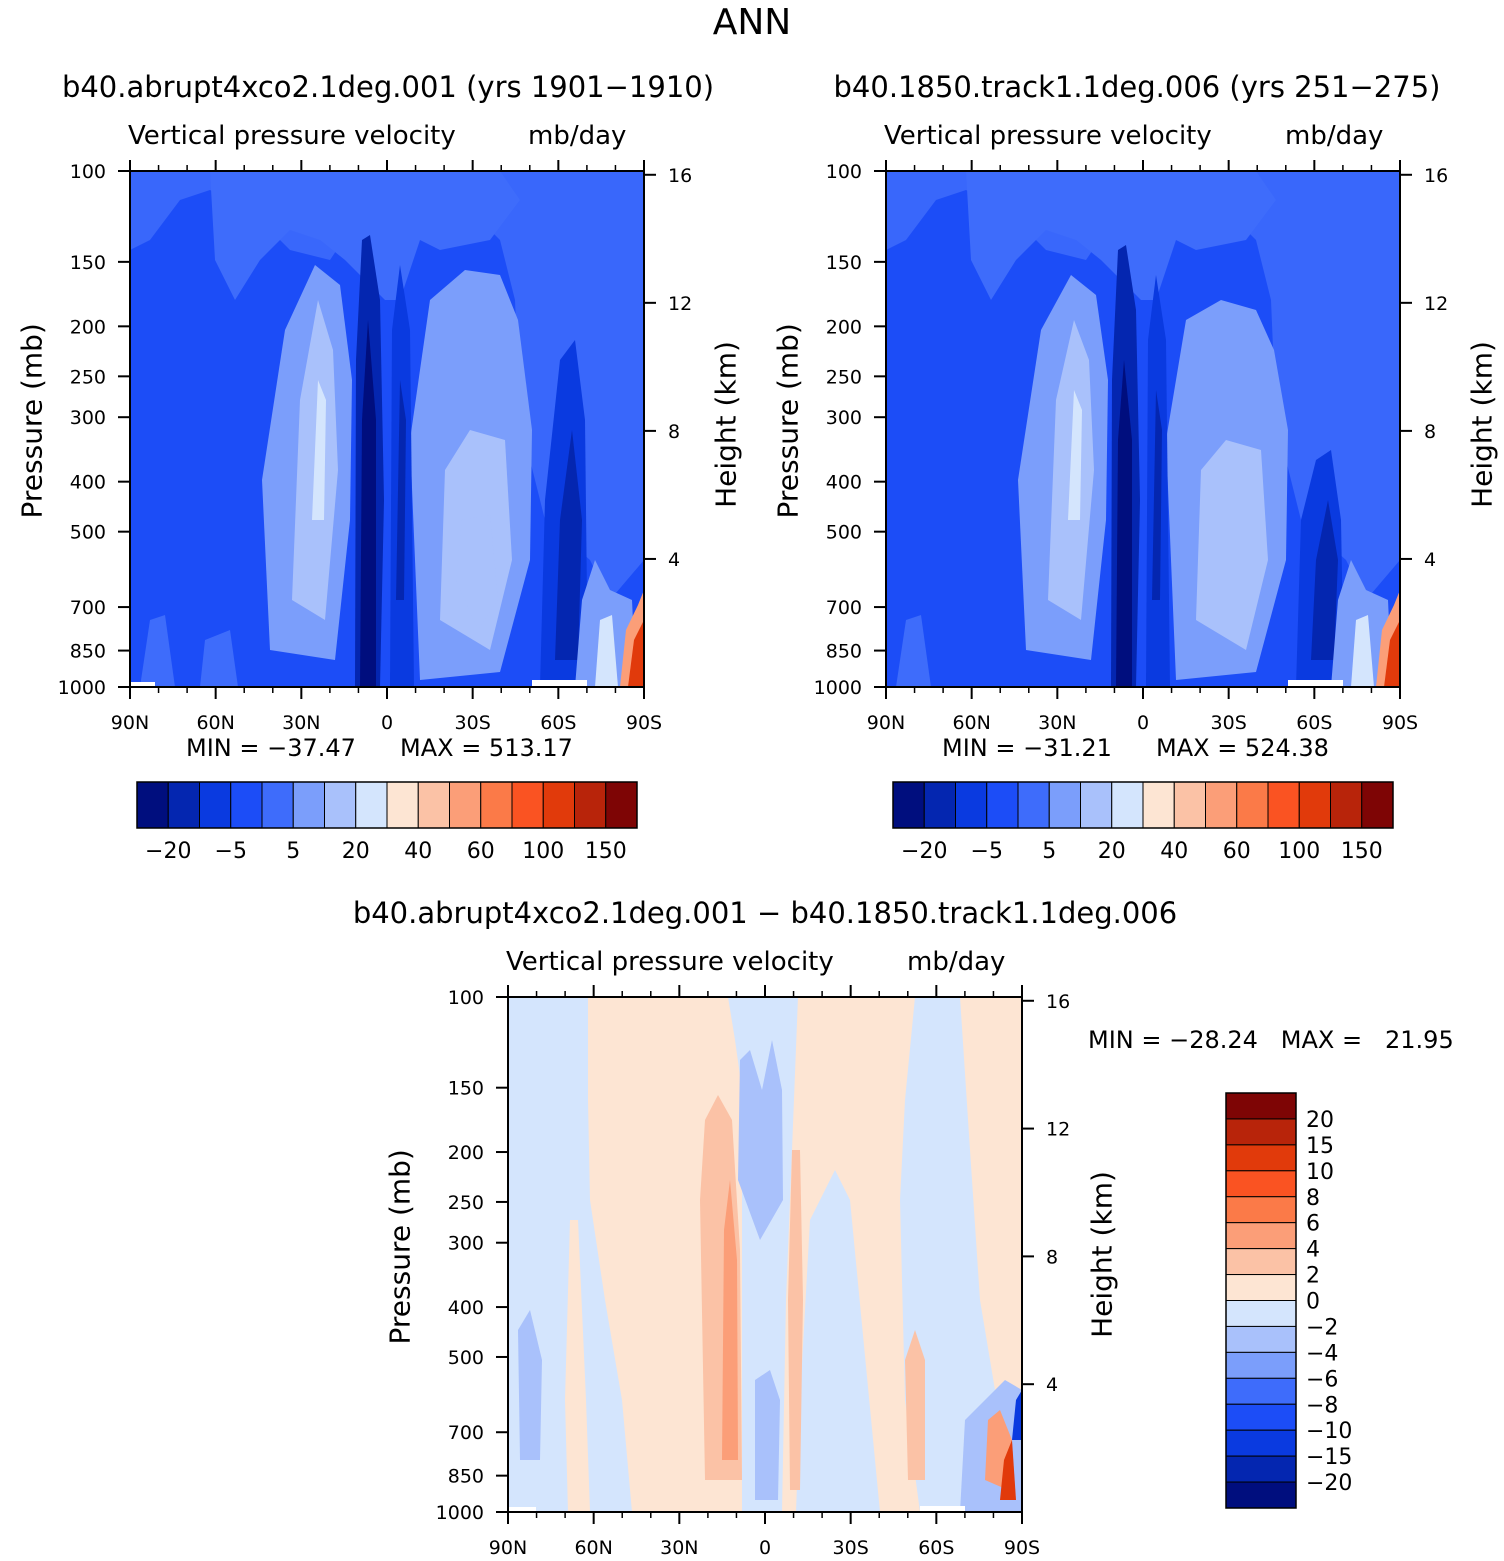 Image resolution: width=1504 pixels, height=1561 pixels. I want to click on latitude-tick-label: 90N, so click(508, 1548).